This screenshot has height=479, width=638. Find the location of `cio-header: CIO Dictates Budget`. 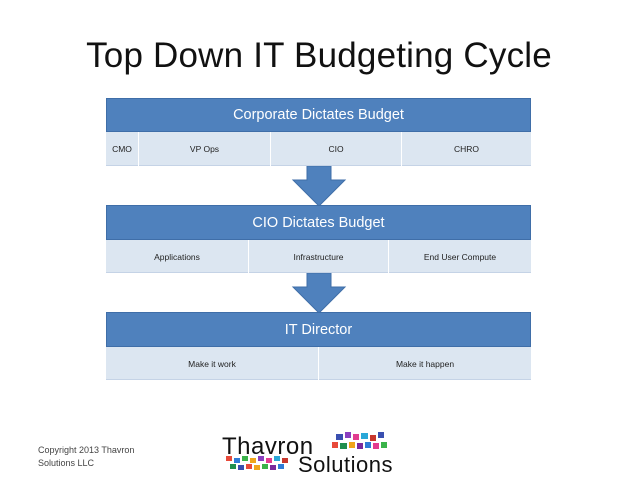

cio-header: CIO Dictates Budget is located at coordinates (318, 222).